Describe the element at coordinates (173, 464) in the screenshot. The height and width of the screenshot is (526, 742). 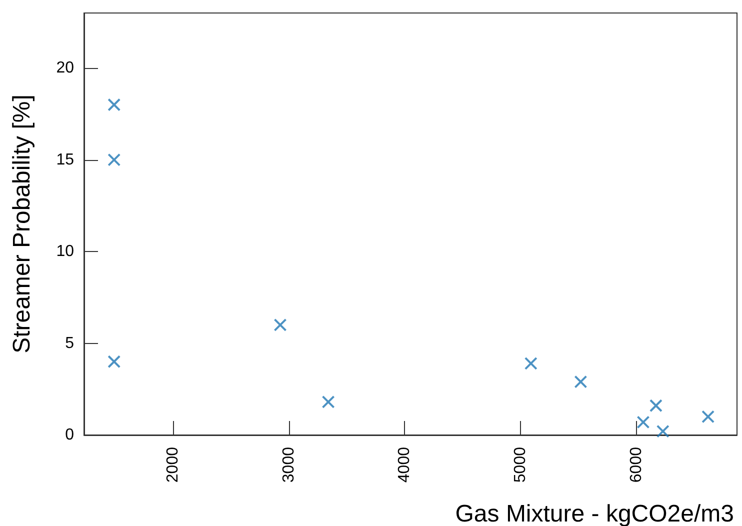
I see `x-tick-label: 2000` at that location.